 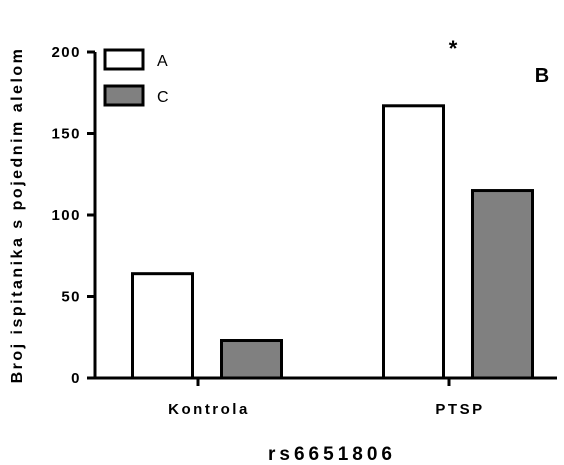 I want to click on legend-swatch-a, so click(x=124, y=59).